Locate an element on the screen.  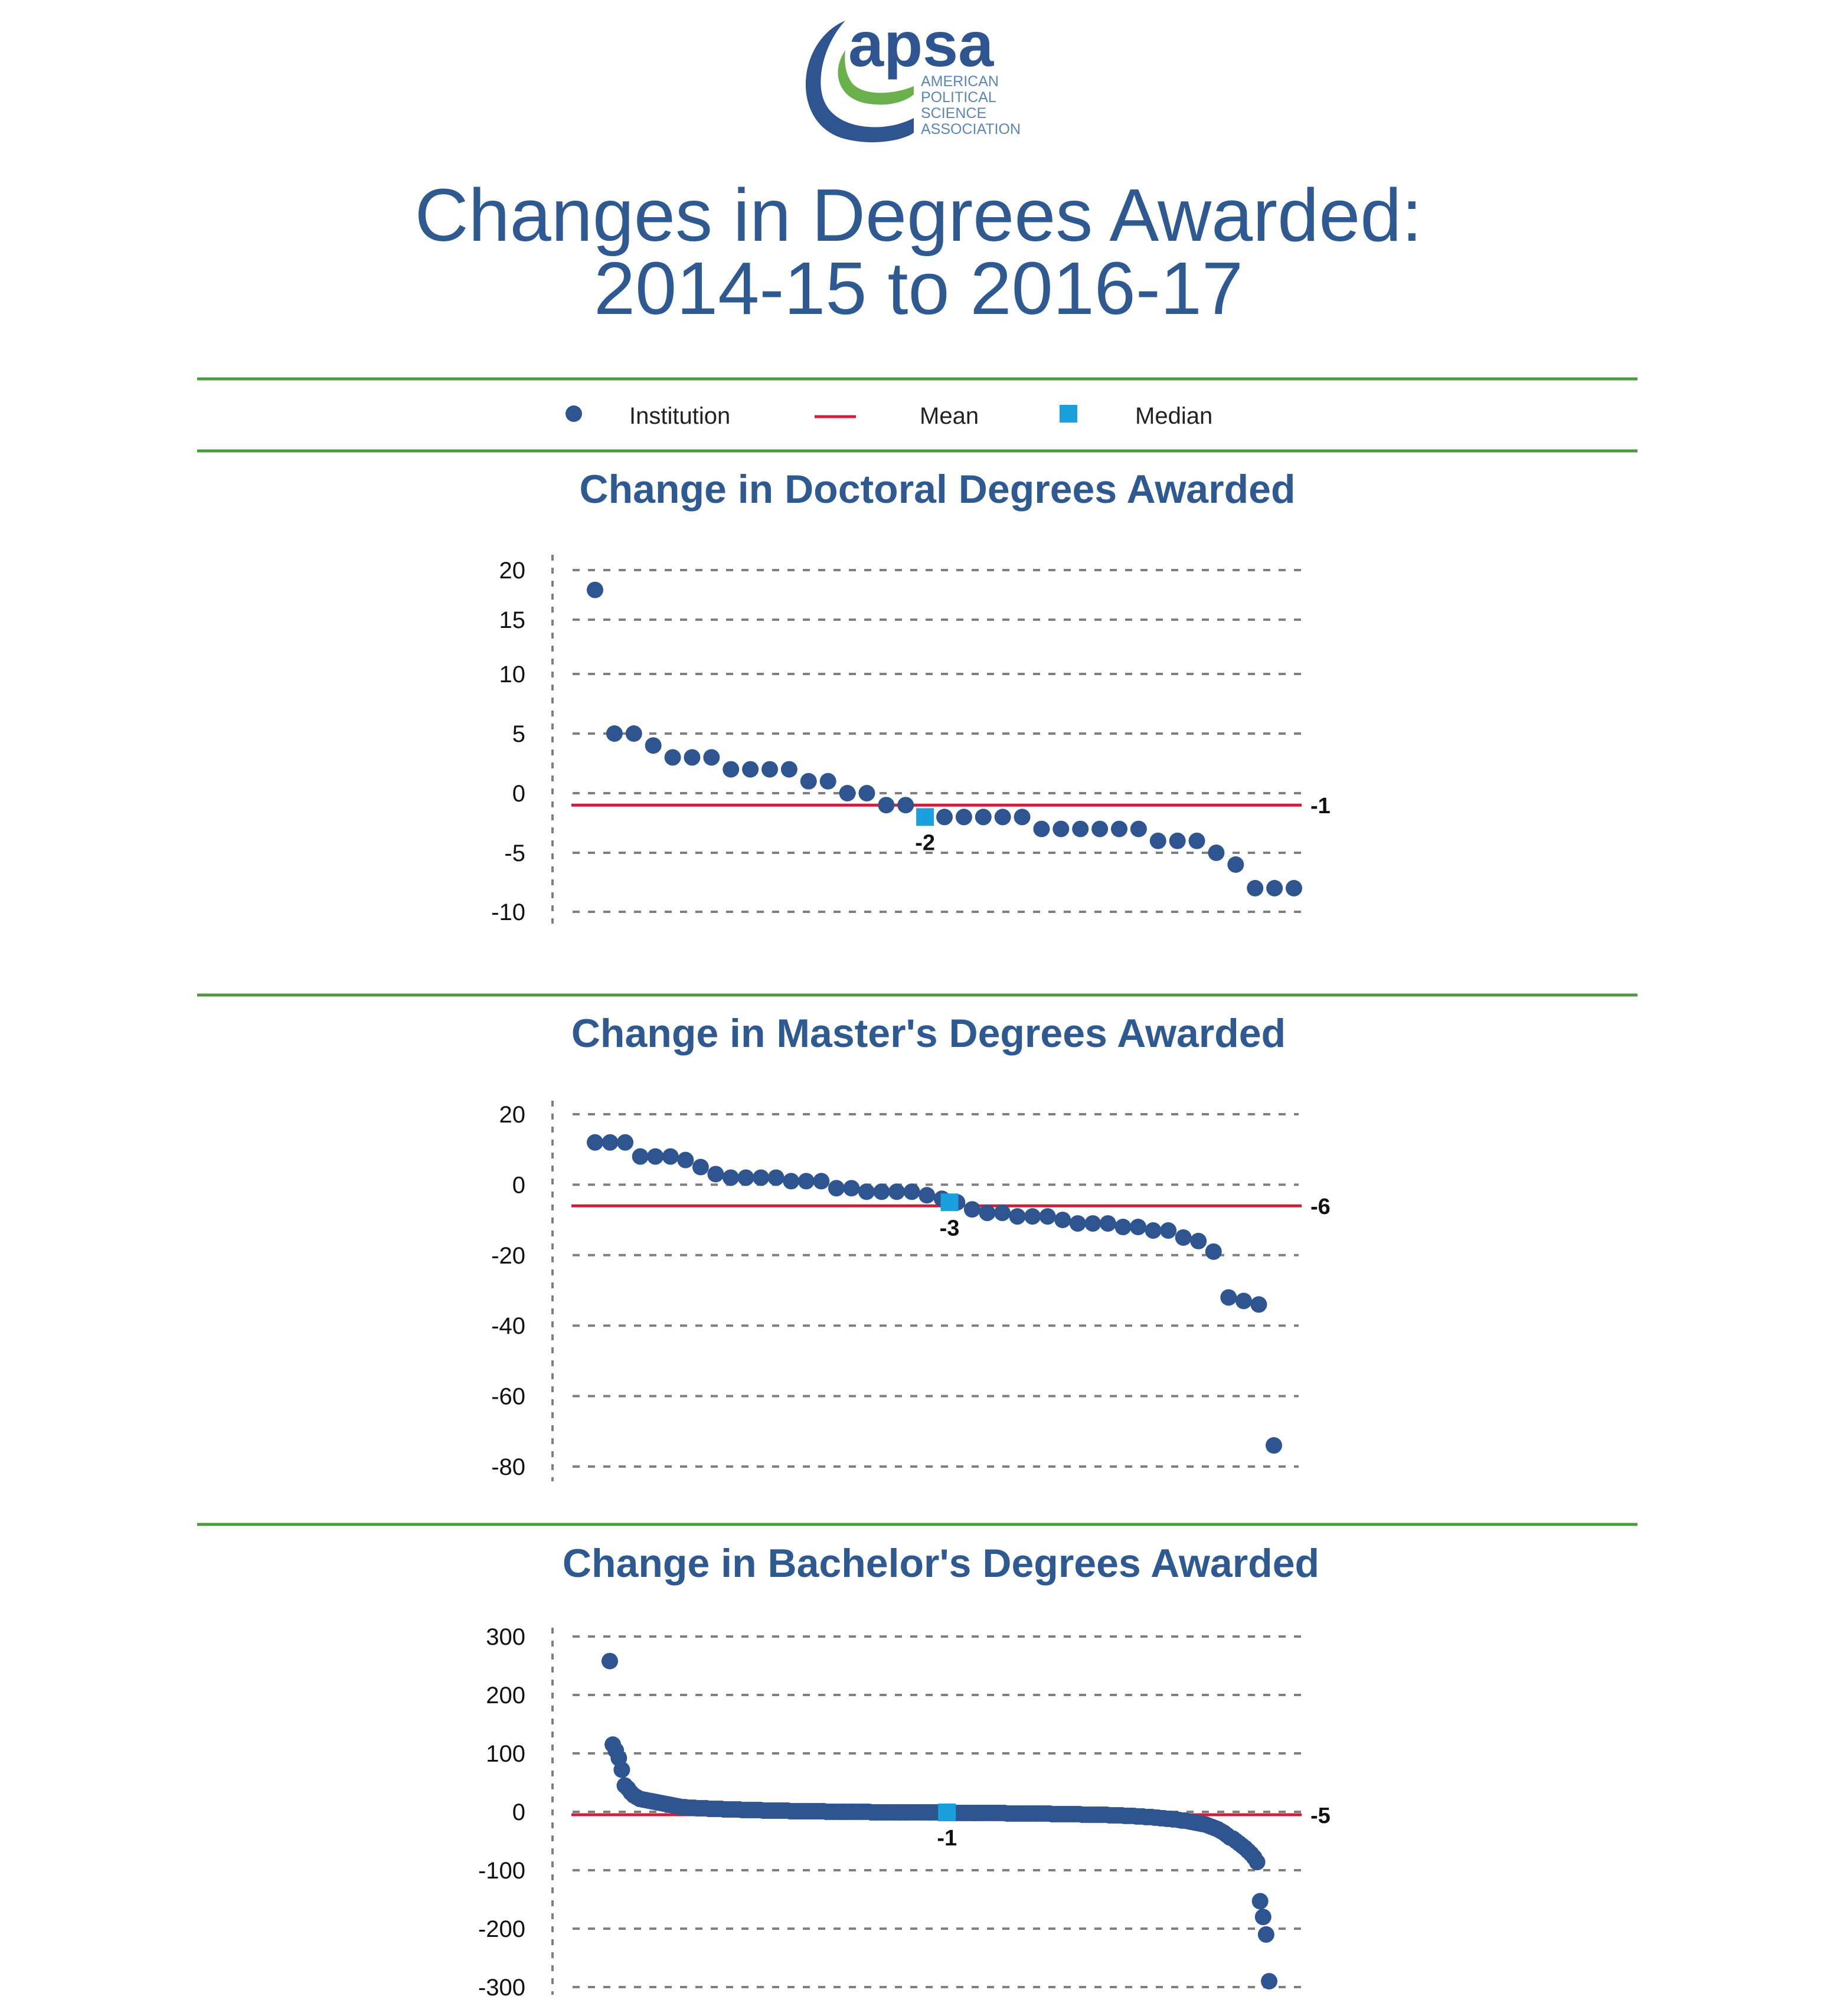
legend-institution-label: Institution is located at coordinates (679, 416).